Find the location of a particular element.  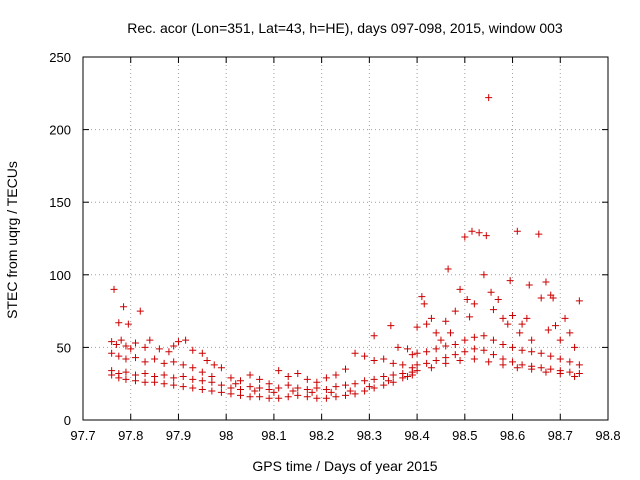

x-tick-label: 98.3 is located at coordinates (369, 435).